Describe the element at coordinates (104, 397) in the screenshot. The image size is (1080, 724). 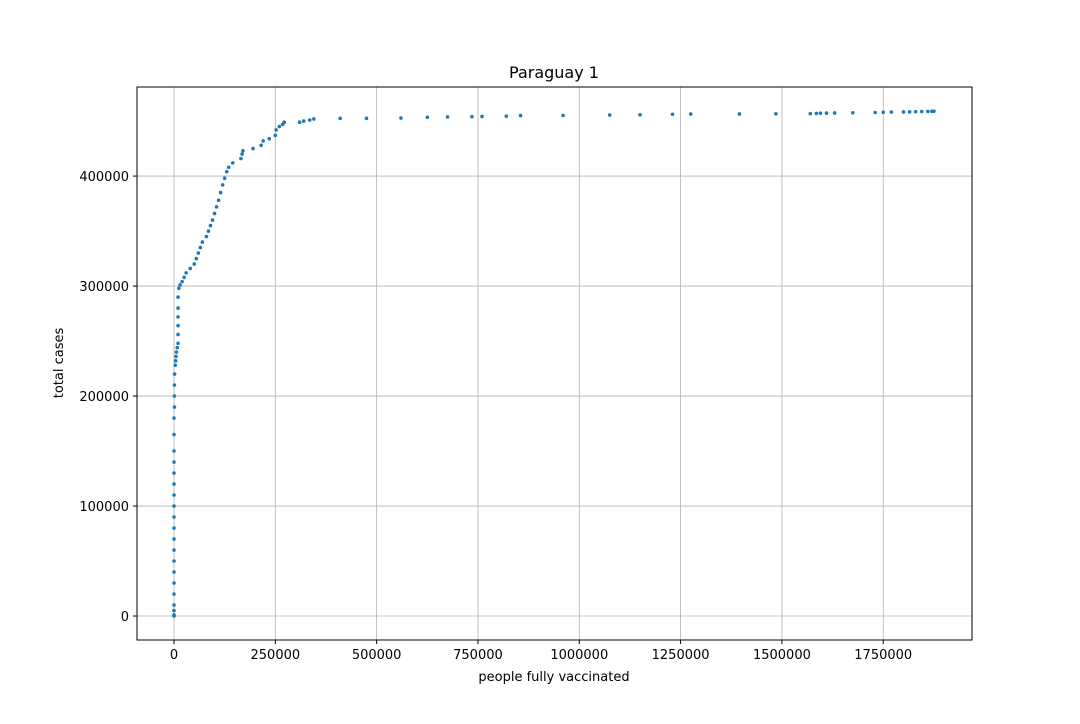
I see `y-tick-label: 200000` at that location.